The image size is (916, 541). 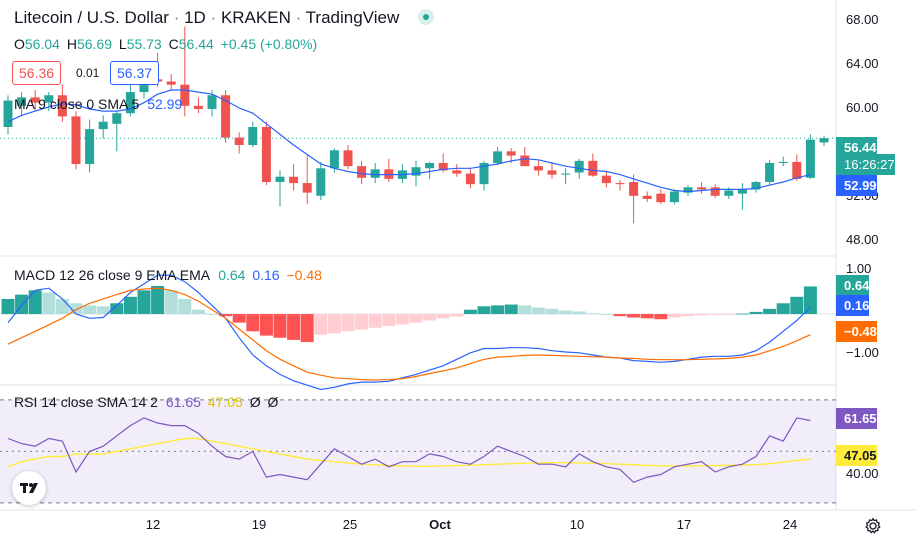 I want to click on countdown-label: 16:26:27, so click(x=865, y=164).